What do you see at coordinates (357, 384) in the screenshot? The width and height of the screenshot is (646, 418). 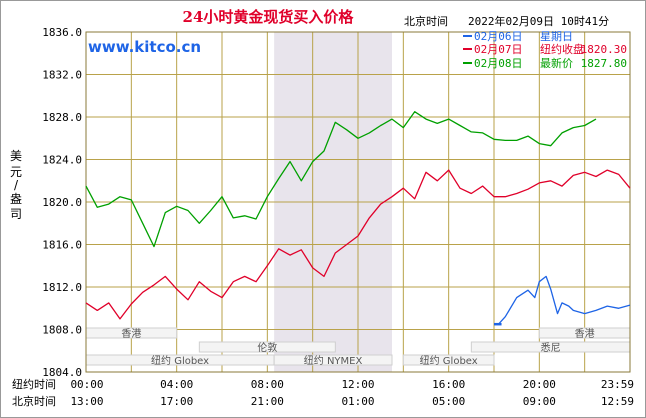 I see `x-tick-label: 12:00` at bounding box center [357, 384].